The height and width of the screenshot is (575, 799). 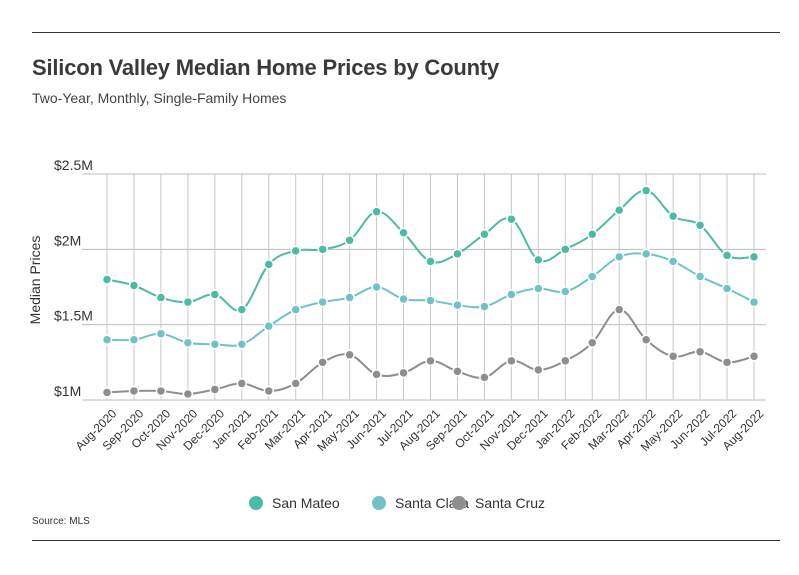 What do you see at coordinates (61, 521) in the screenshot?
I see `source-note: Source: MLS` at bounding box center [61, 521].